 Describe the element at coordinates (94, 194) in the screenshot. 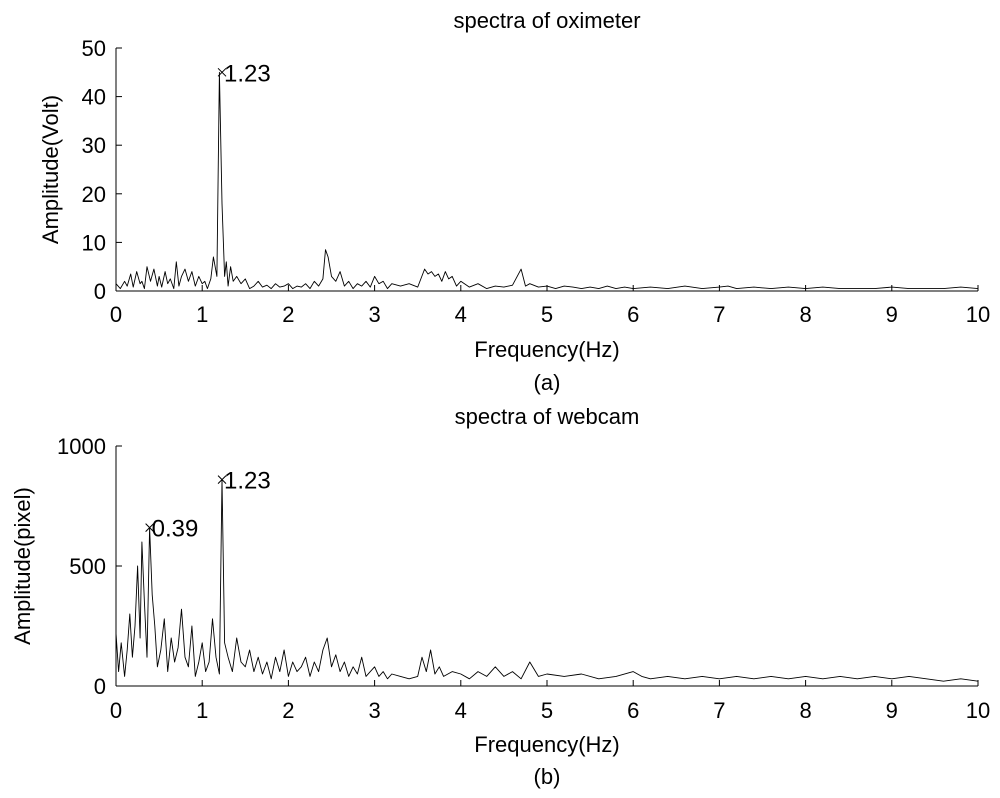

I see `y-tick-label: 20` at that location.